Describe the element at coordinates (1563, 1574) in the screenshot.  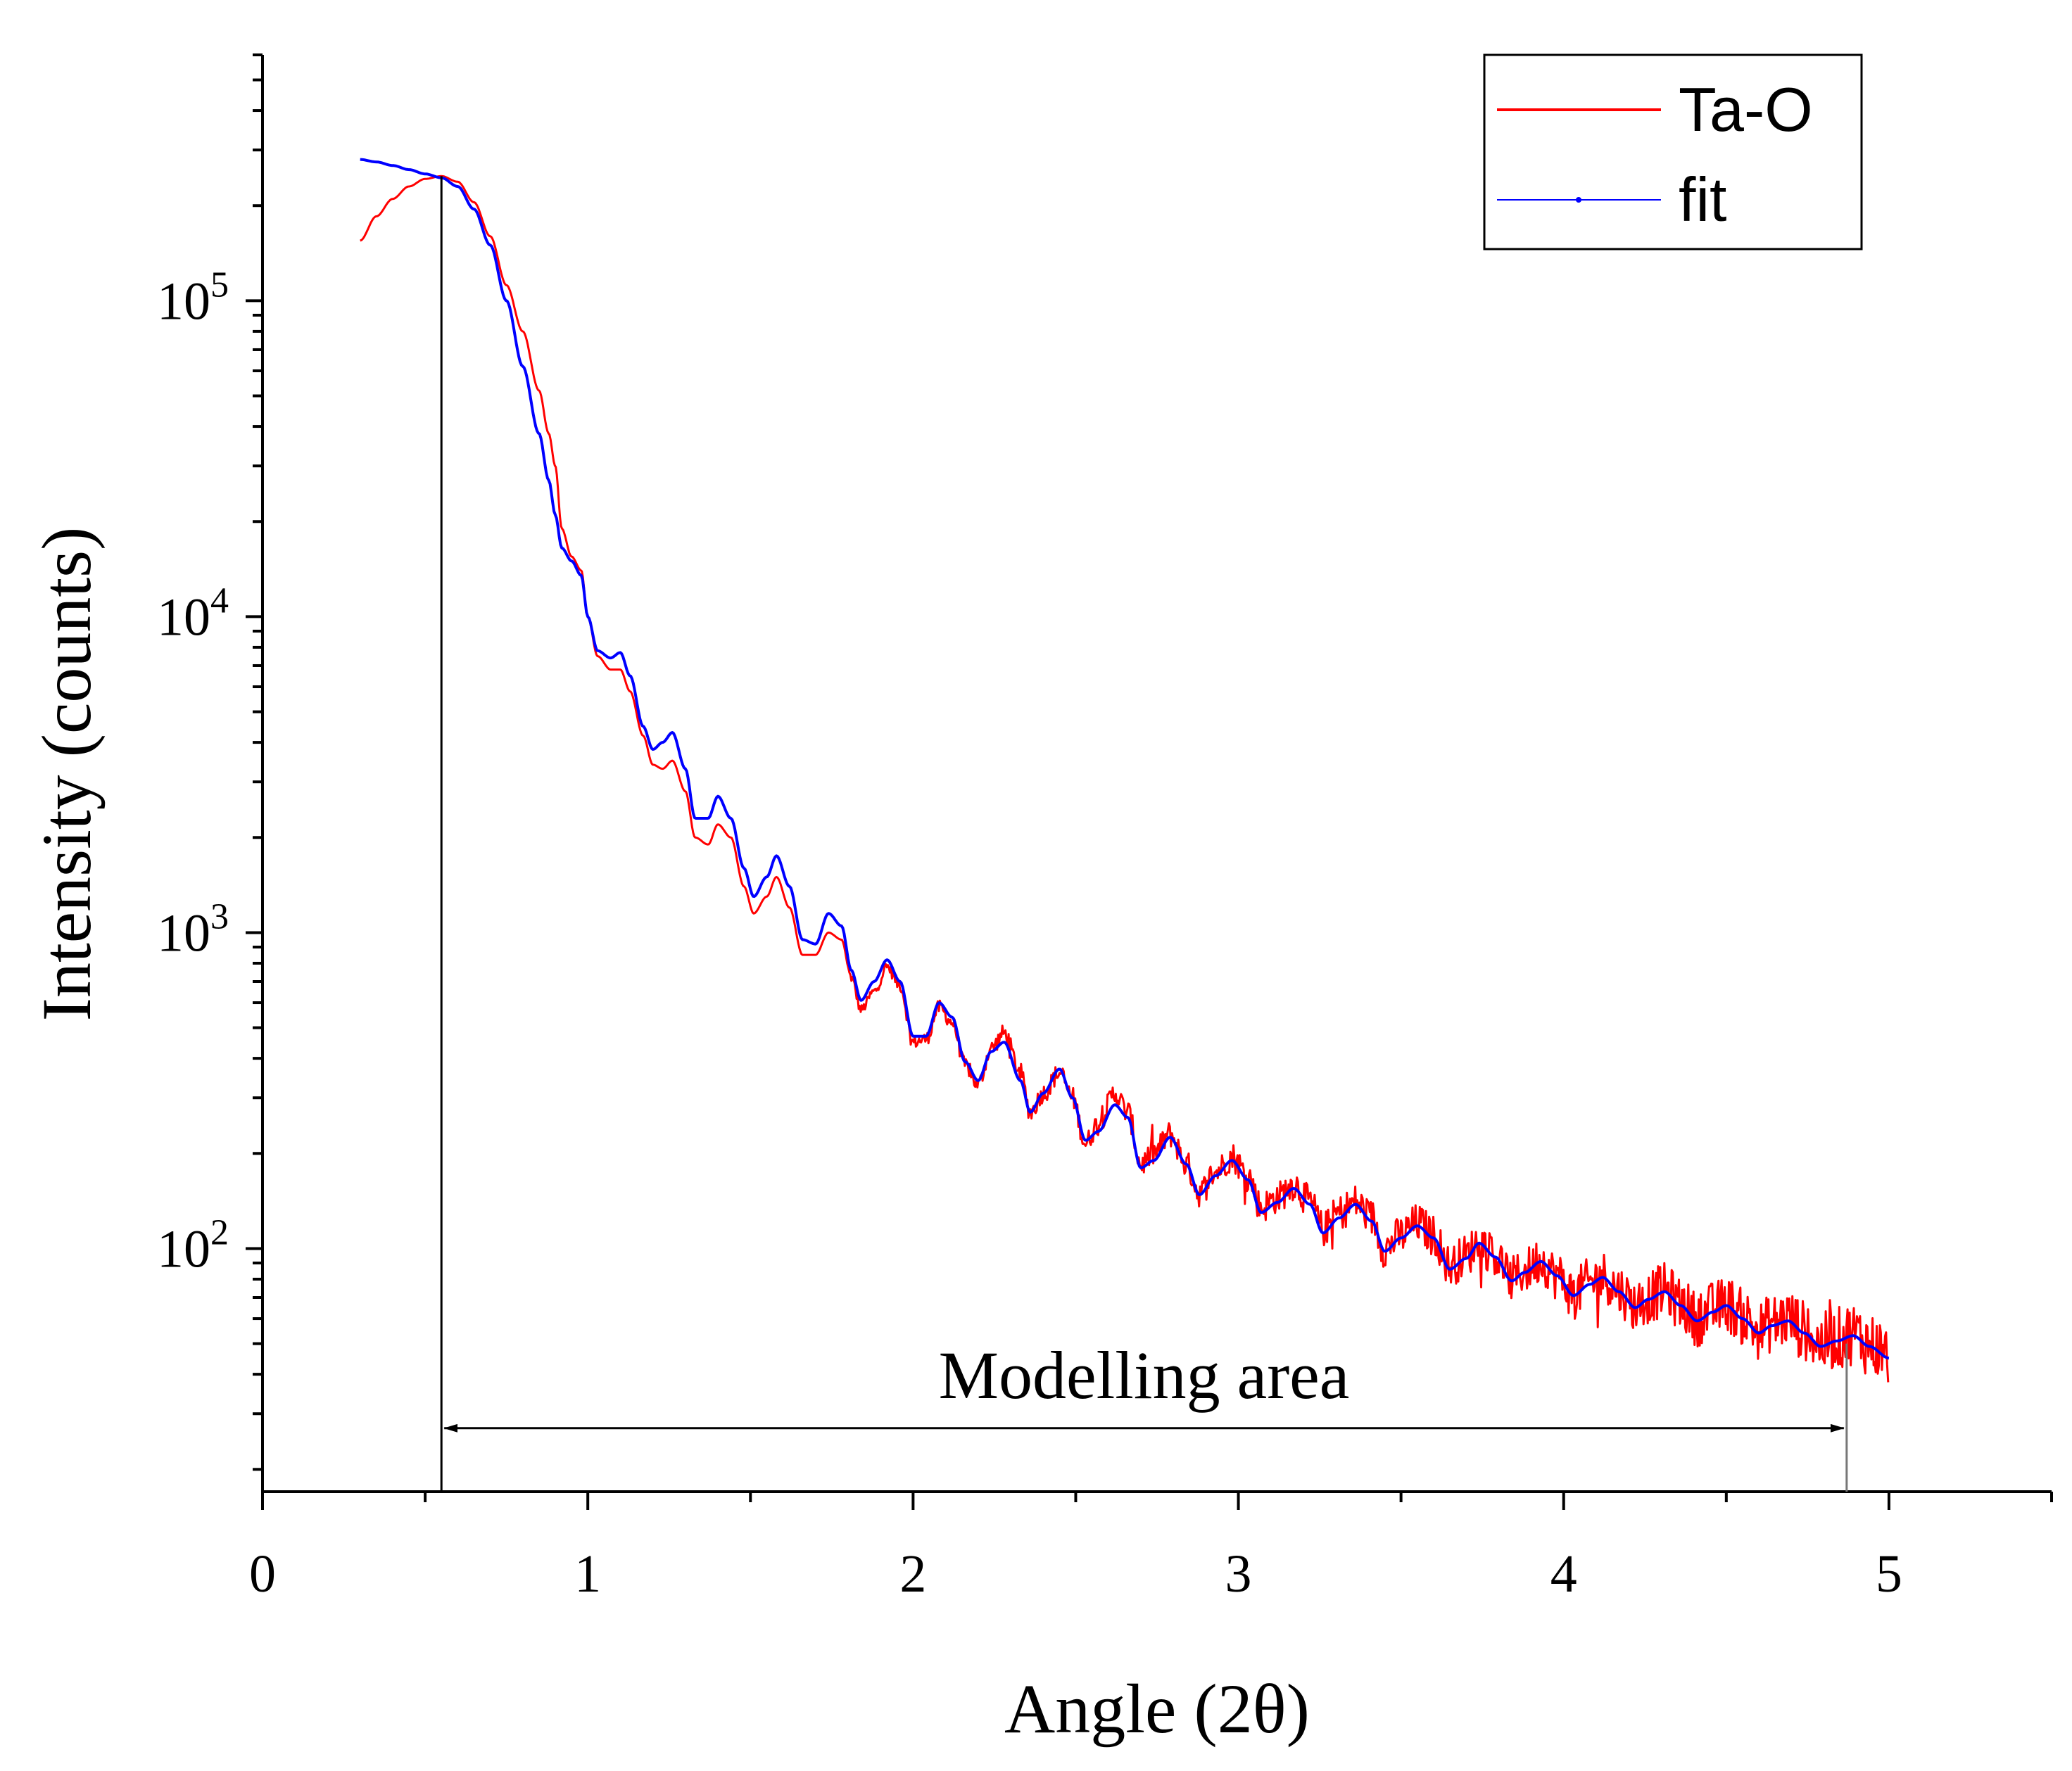
I see `x-tick-label: 4` at that location.